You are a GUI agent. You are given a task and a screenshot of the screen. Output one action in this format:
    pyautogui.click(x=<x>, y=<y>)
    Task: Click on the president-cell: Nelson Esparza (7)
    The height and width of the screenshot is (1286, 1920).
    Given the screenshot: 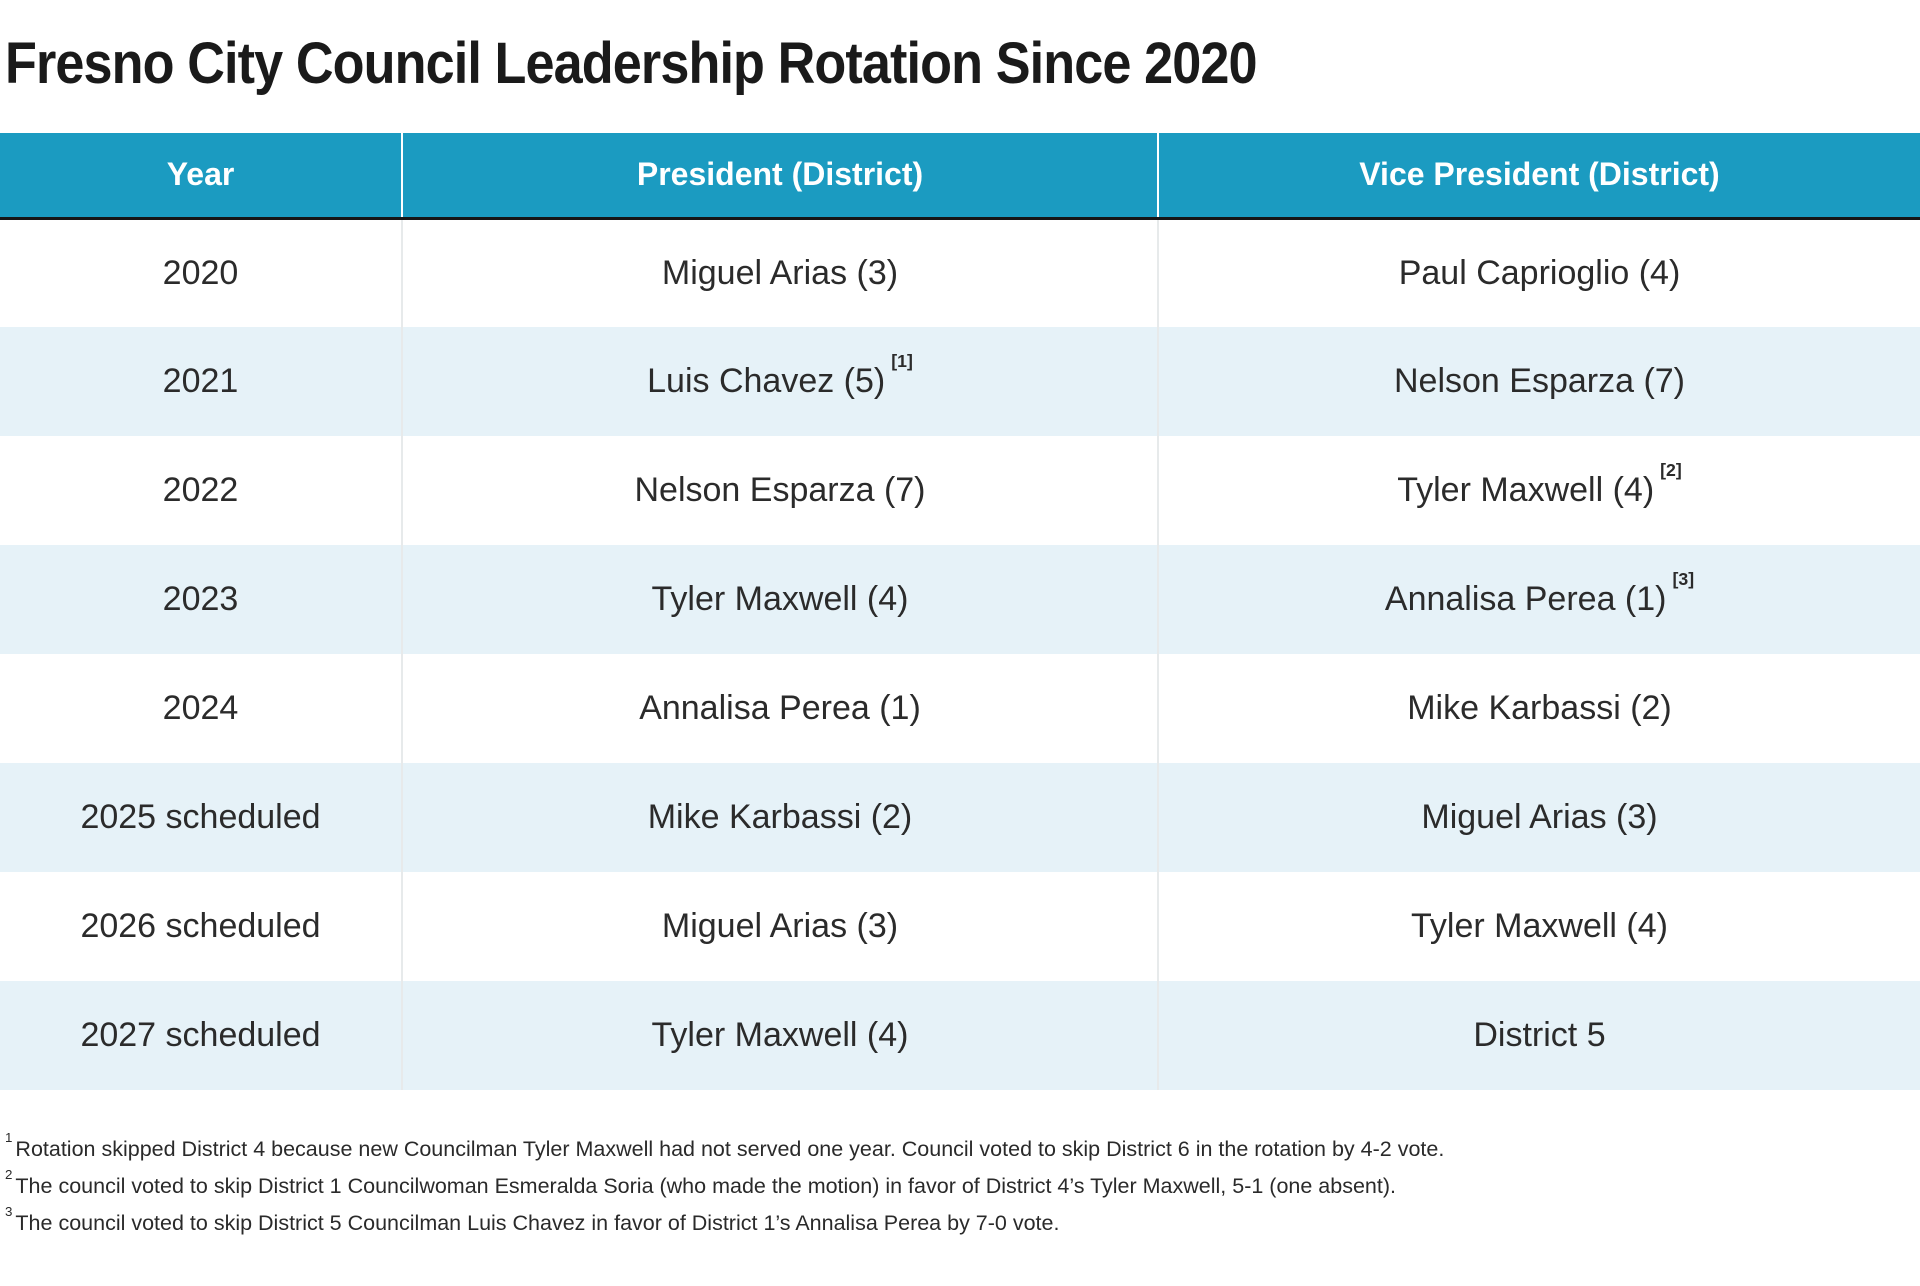 What is the action you would take?
    pyautogui.click(x=780, y=490)
    